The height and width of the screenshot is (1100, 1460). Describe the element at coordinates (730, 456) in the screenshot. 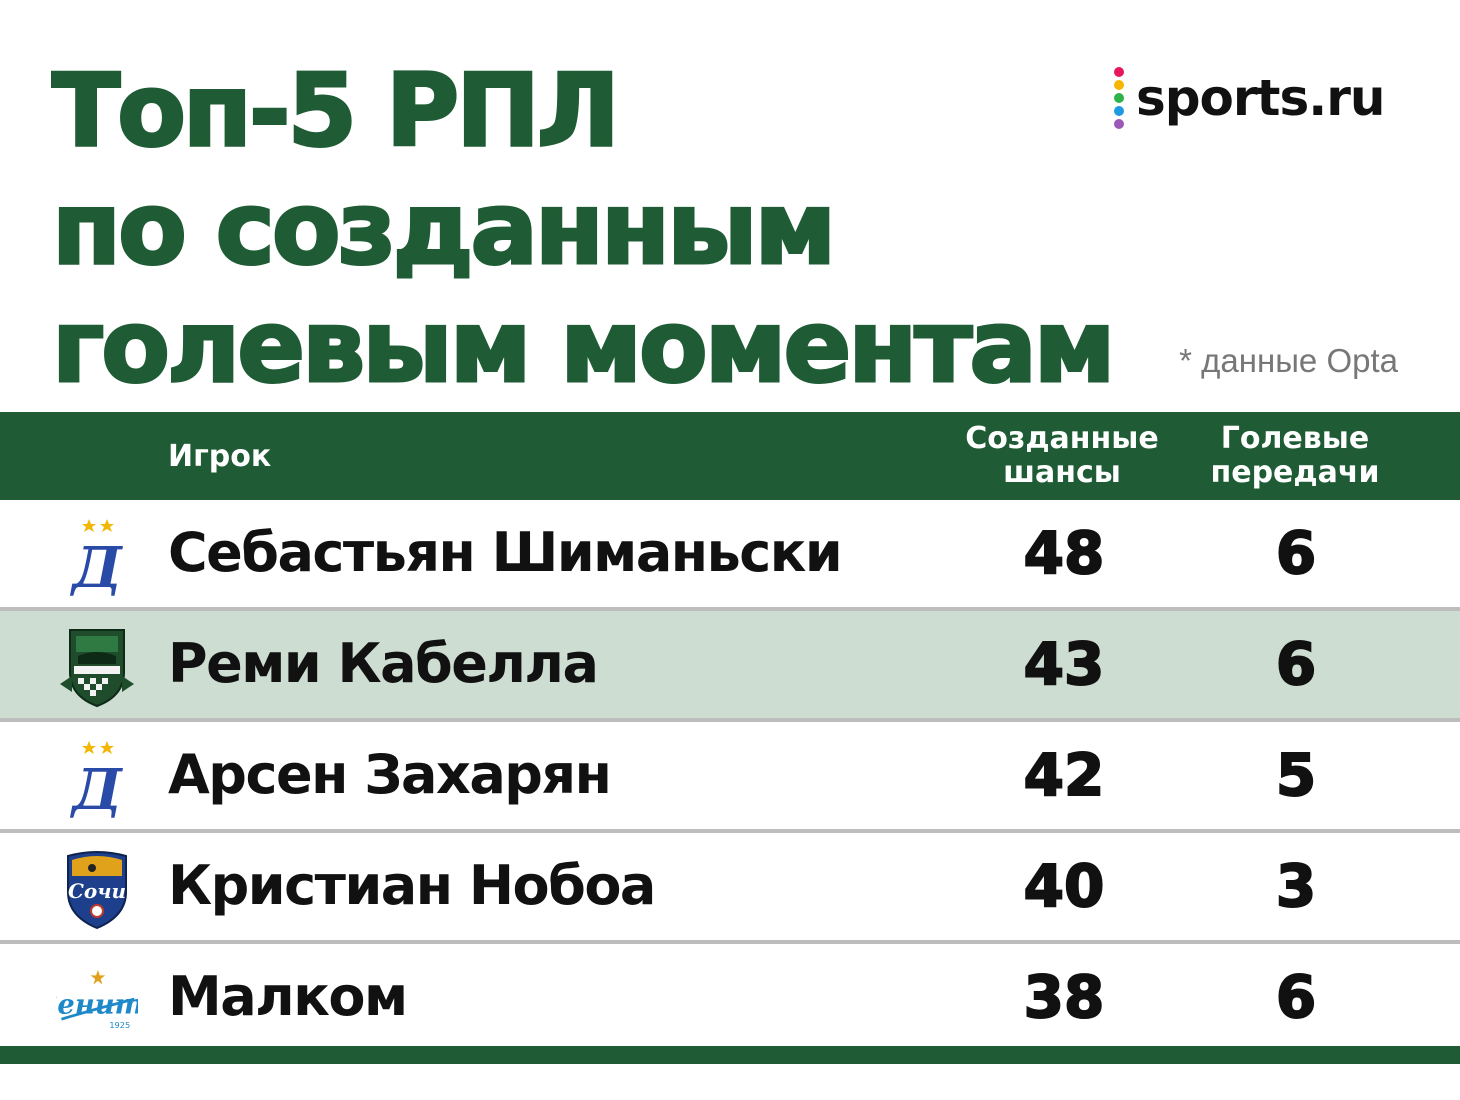

I see `table-header: Игрок Созданные шансы Голевые передачи` at that location.